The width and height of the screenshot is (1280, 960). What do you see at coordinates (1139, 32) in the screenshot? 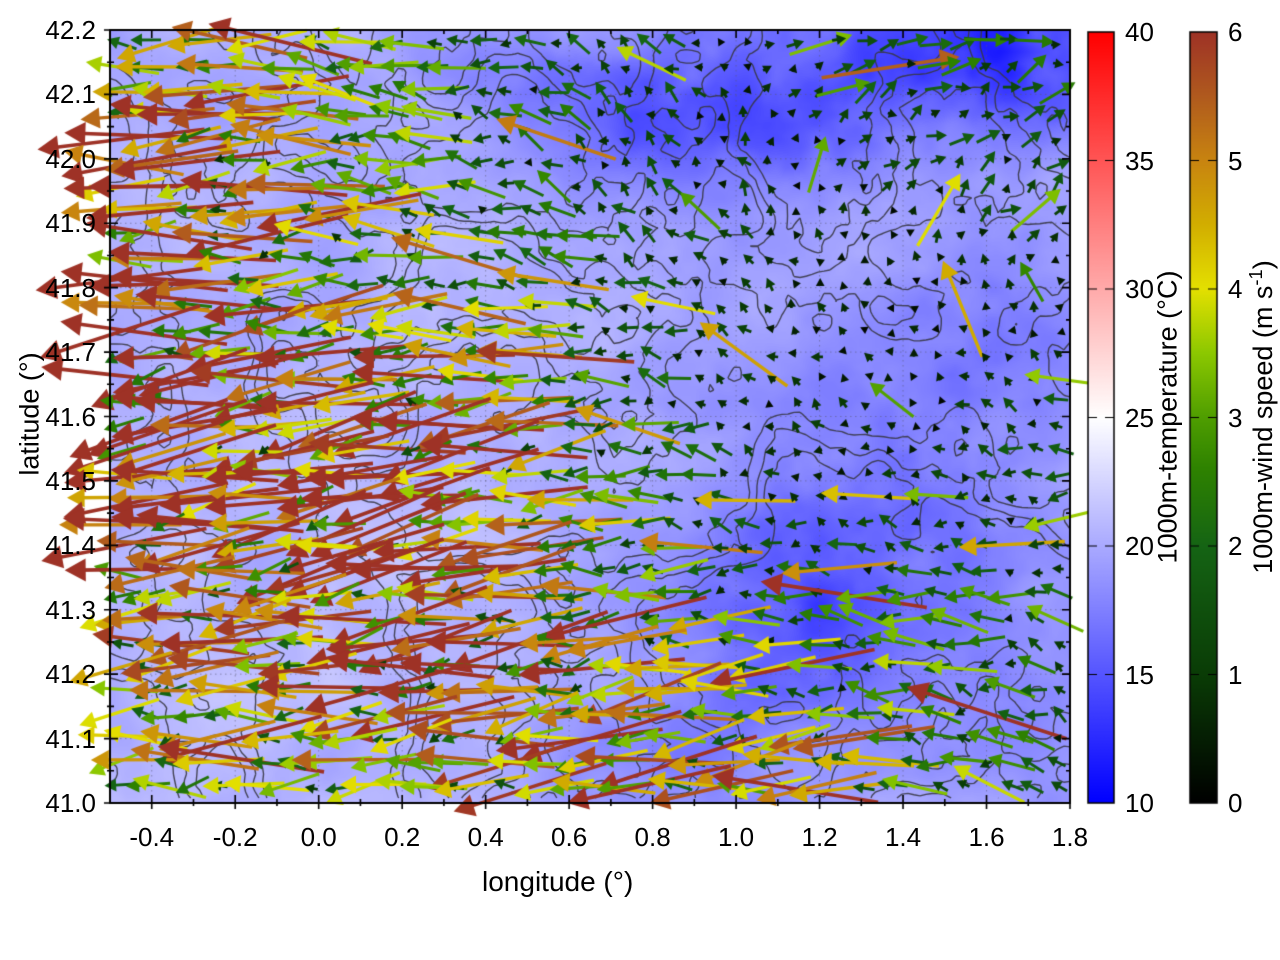
I see `temp-colorbar-tick-label: 40` at bounding box center [1139, 32].